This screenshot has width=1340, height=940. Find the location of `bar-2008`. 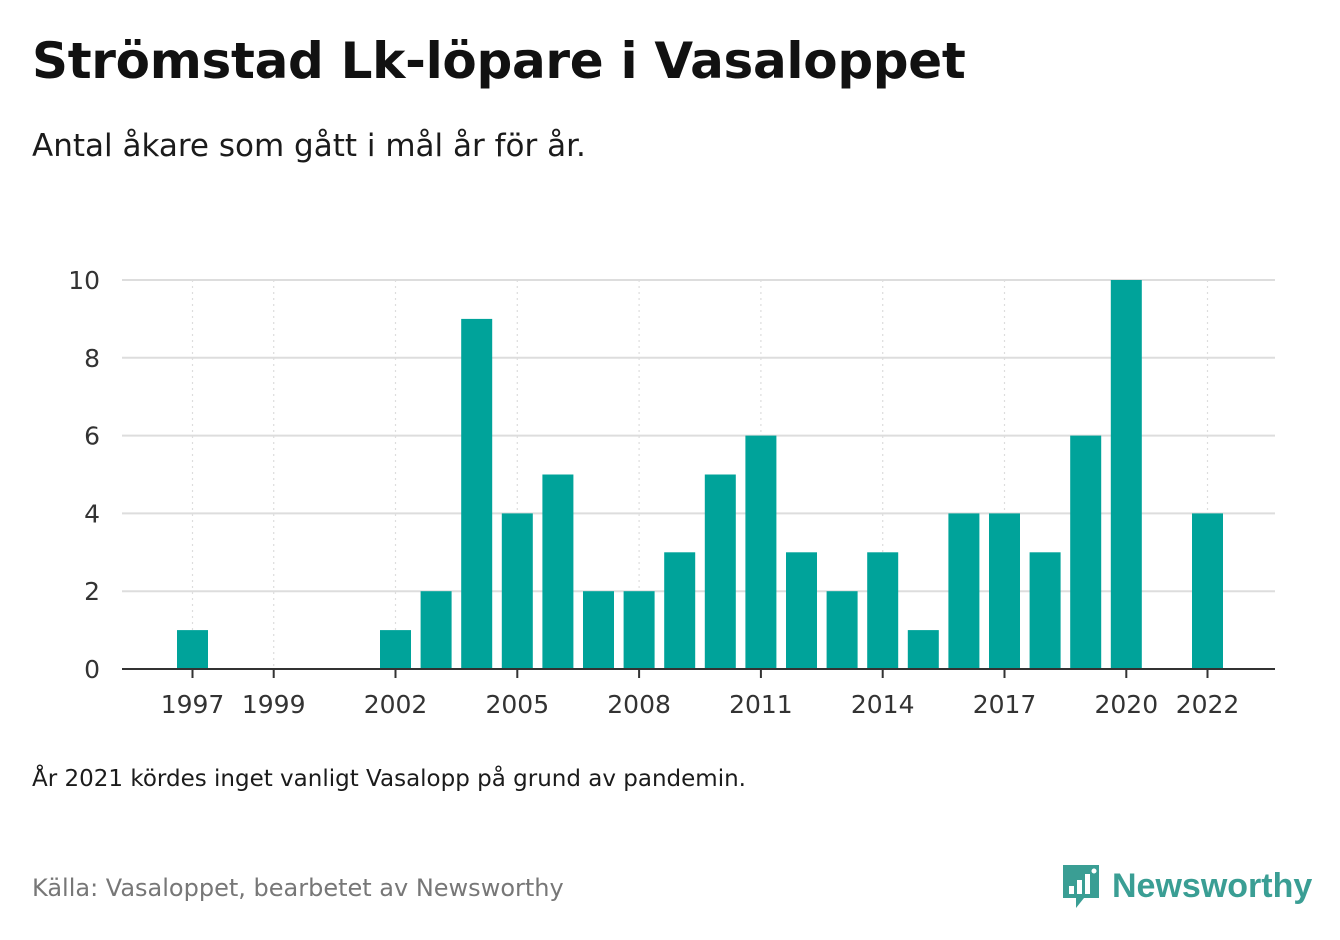

bar-2008 is located at coordinates (639, 630).